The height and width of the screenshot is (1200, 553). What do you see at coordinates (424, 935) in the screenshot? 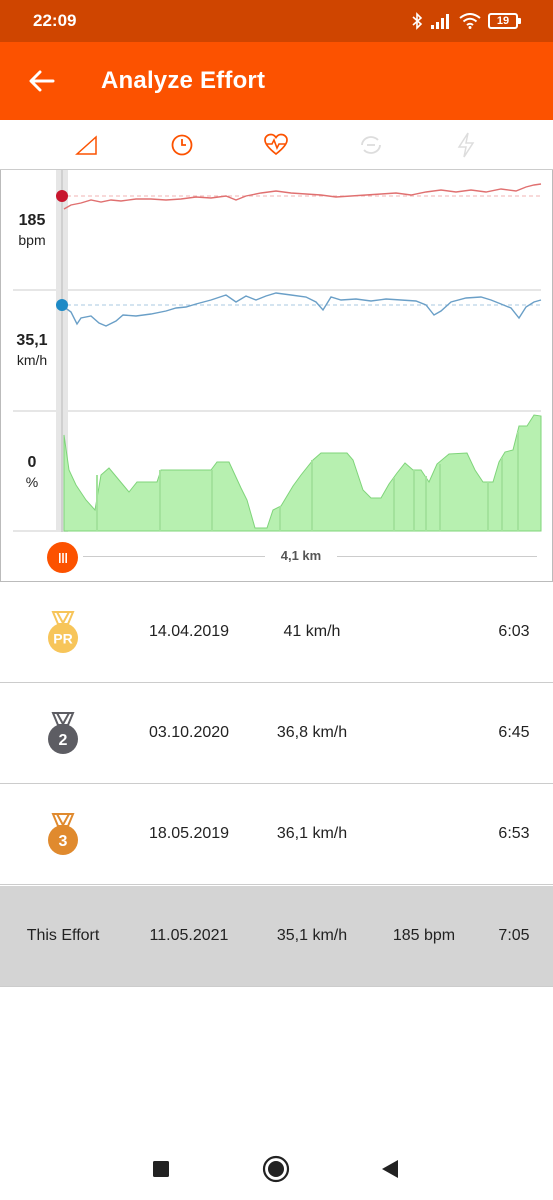
I see `effort-hr: 185 bpm` at bounding box center [424, 935].